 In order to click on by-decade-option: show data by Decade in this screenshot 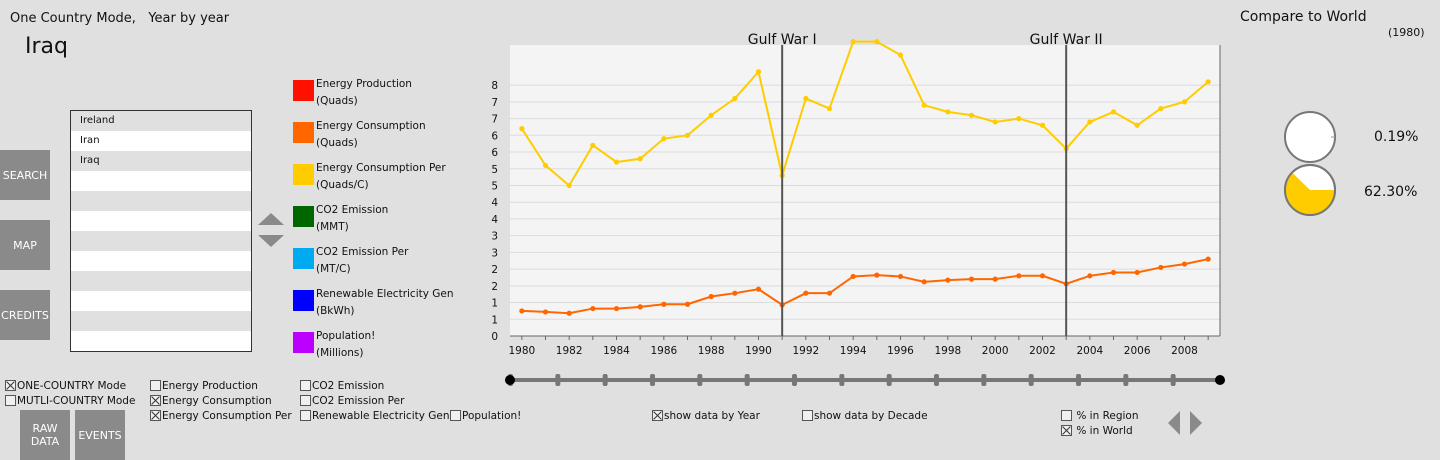, I will do `click(865, 416)`.